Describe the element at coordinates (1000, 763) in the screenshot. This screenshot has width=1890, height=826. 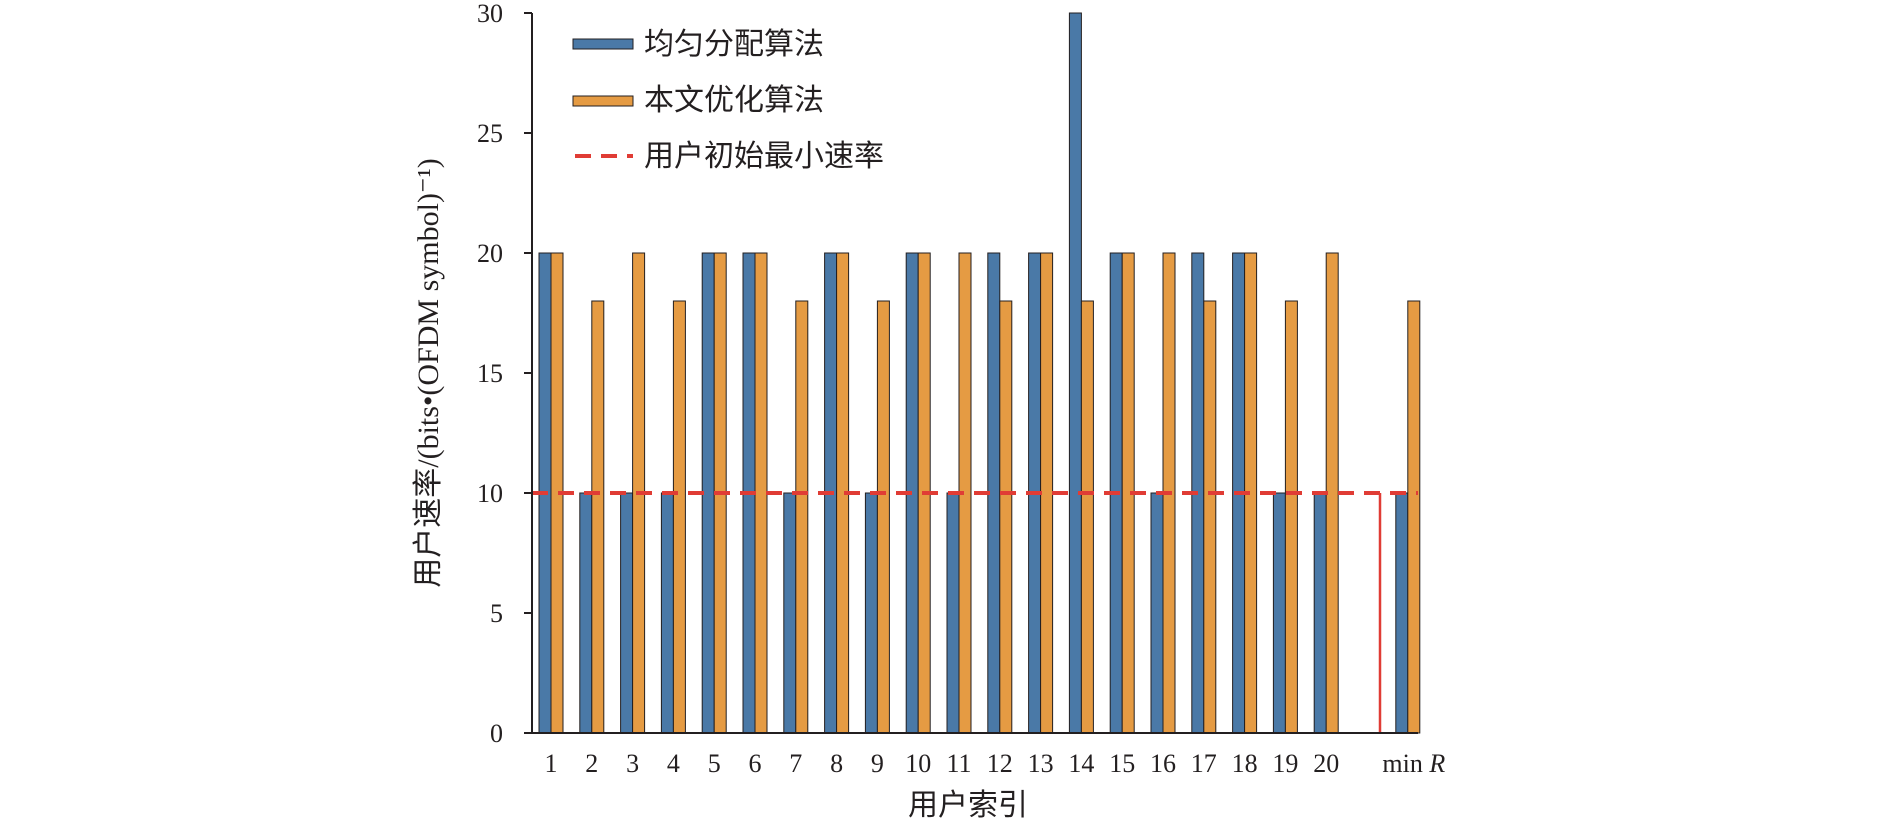
I see `x-tick-label: 12` at that location.